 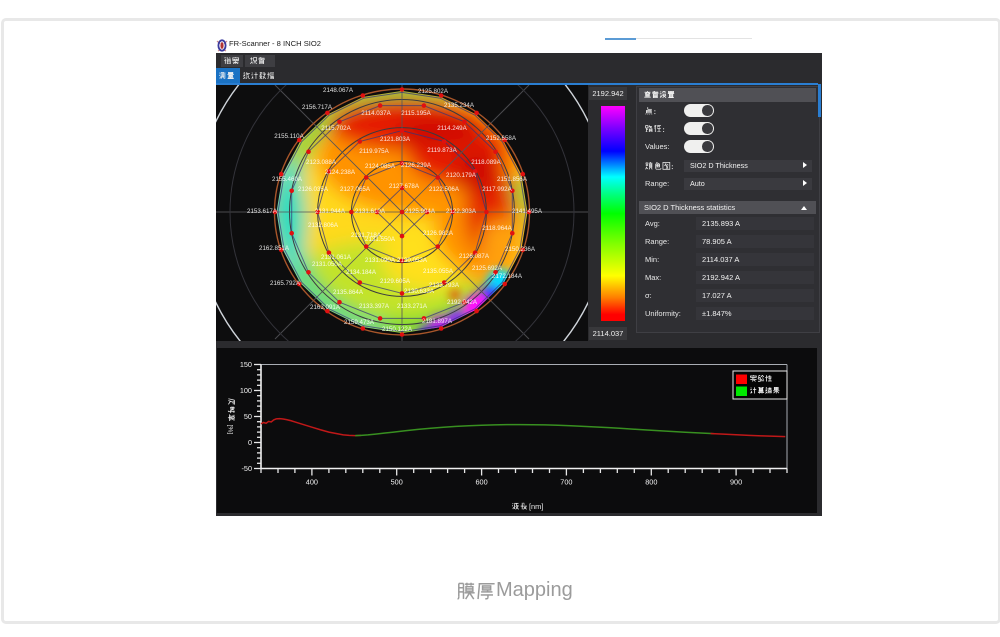 I want to click on svg-text: 2148.067A, so click(x=338, y=90).